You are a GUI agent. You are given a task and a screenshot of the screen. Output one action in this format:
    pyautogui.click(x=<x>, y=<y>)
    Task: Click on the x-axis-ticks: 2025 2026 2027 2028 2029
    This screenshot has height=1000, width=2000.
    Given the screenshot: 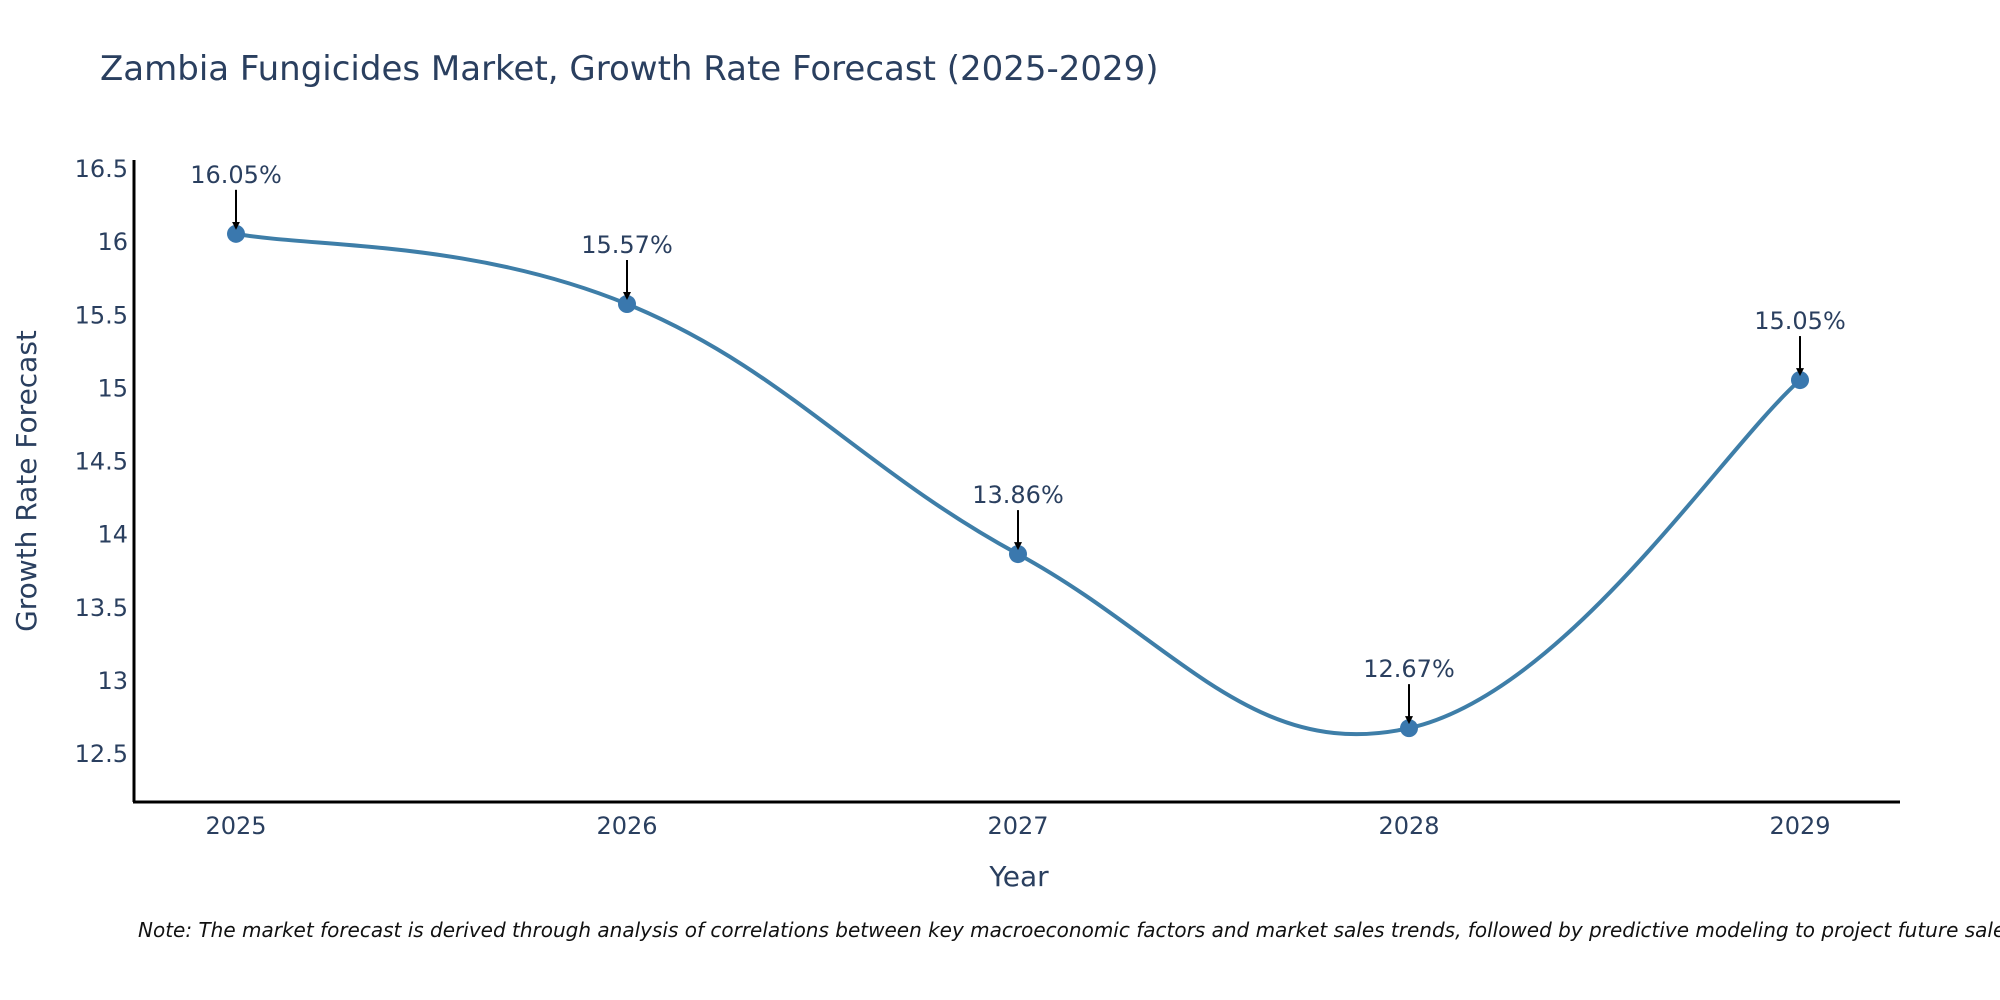 What is the action you would take?
    pyautogui.click(x=1017, y=826)
    